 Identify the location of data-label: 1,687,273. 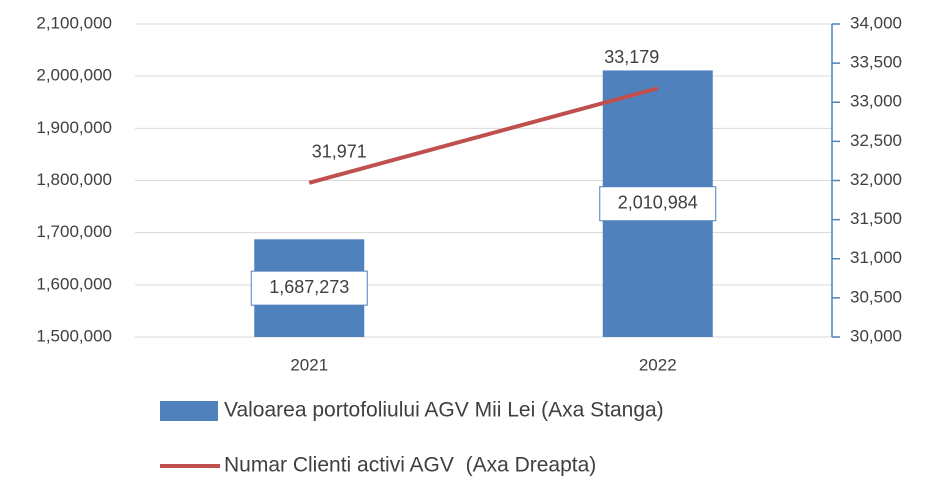
(309, 287).